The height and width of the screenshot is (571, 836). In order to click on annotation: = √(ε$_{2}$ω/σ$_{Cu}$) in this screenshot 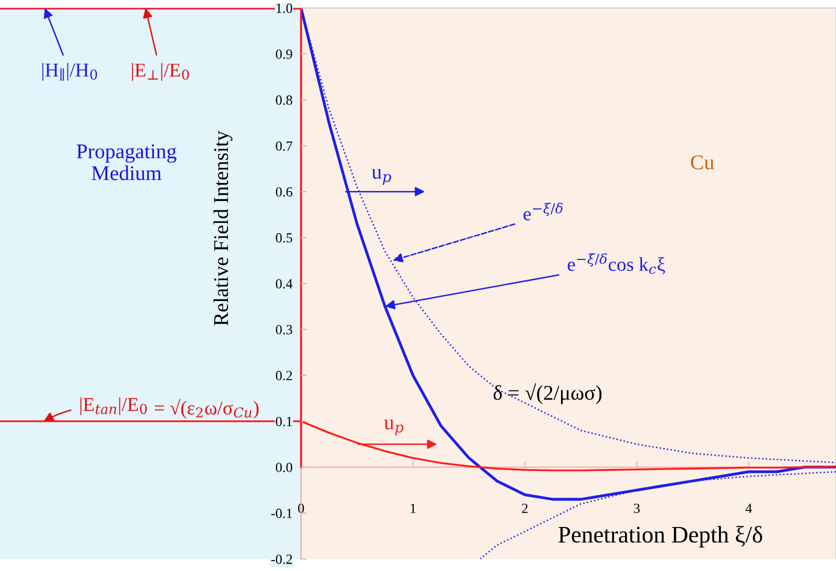, I will do `click(206, 409)`.